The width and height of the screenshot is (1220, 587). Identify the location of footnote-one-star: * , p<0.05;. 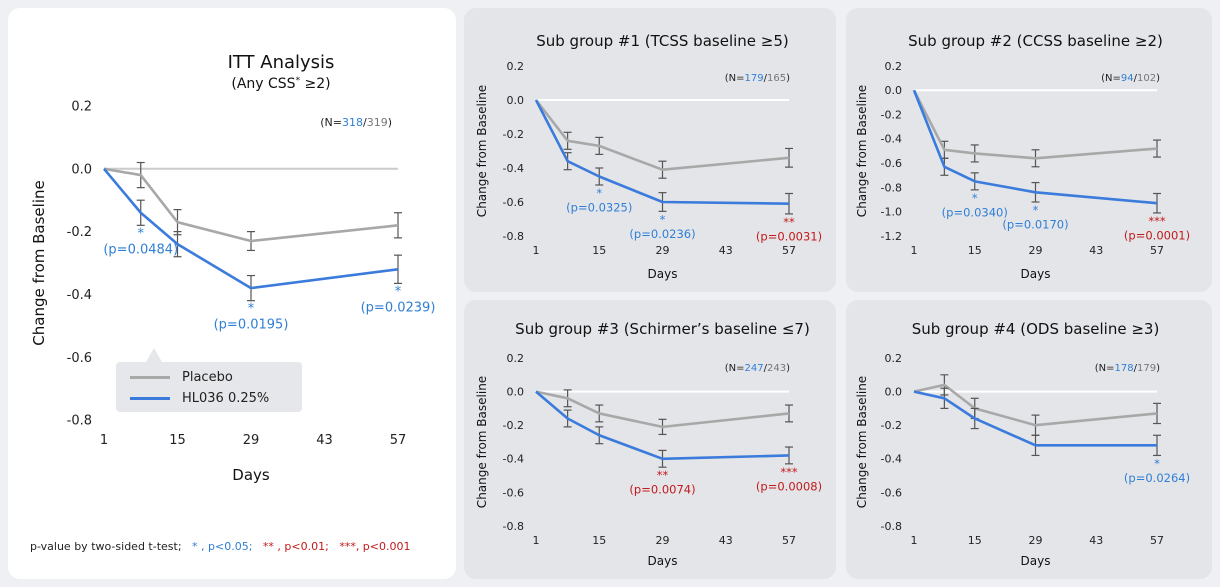
(222, 546).